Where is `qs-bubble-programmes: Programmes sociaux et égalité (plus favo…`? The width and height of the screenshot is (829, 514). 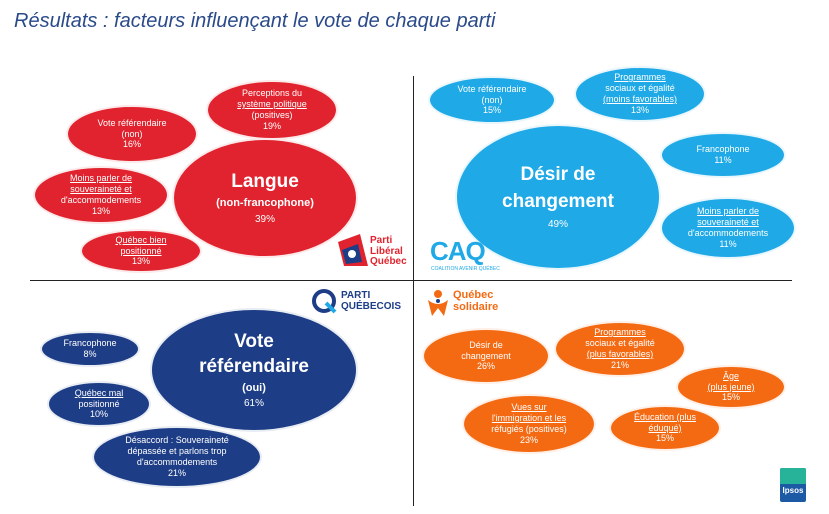
qs-bubble-programmes: Programmes sociaux et égalité (plus favo… is located at coordinates (620, 349).